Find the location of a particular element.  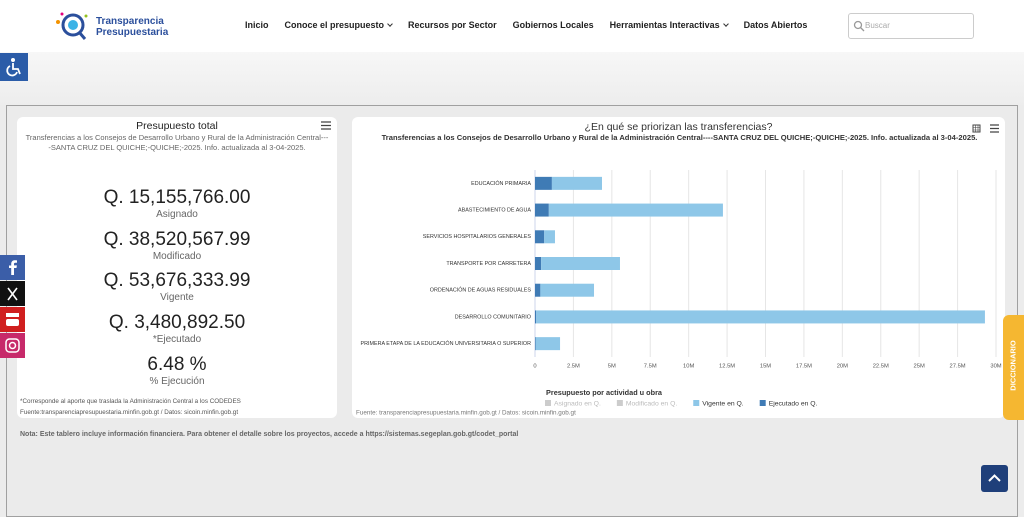

legend-label: Modificado en Q. is located at coordinates (651, 403).